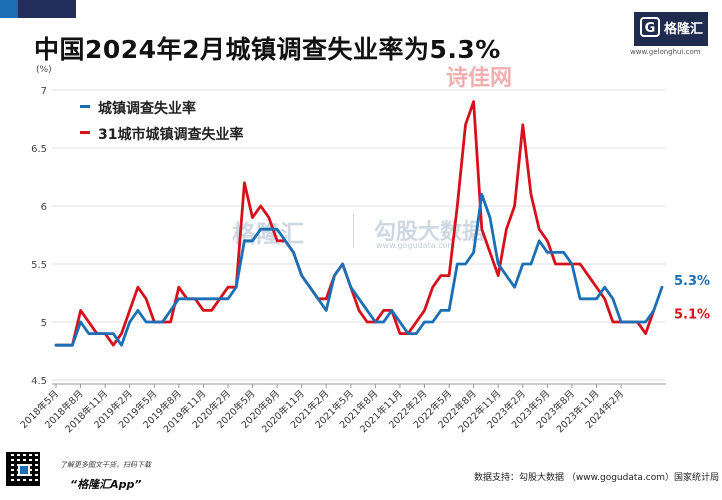 The image size is (722, 500). I want to click on y-tick-label: 4.5, so click(39, 381).